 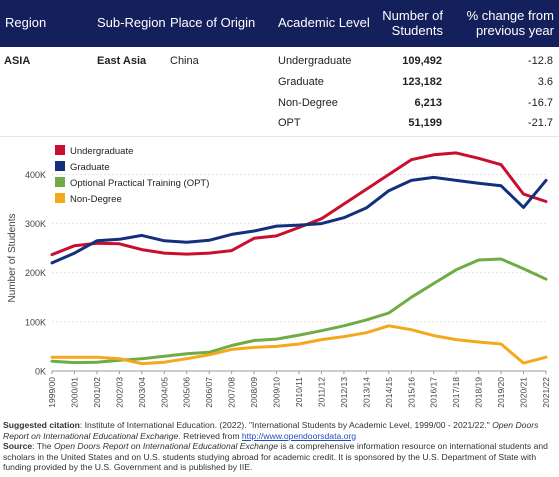 I want to click on series-line, so click(x=299, y=345).